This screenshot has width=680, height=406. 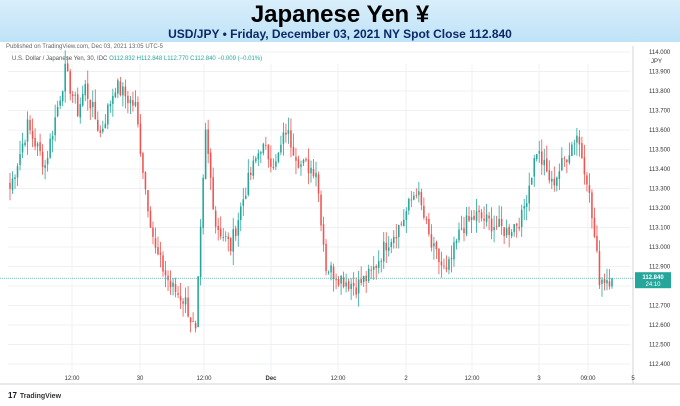 I want to click on x-tick-label: 2, so click(x=406, y=379).